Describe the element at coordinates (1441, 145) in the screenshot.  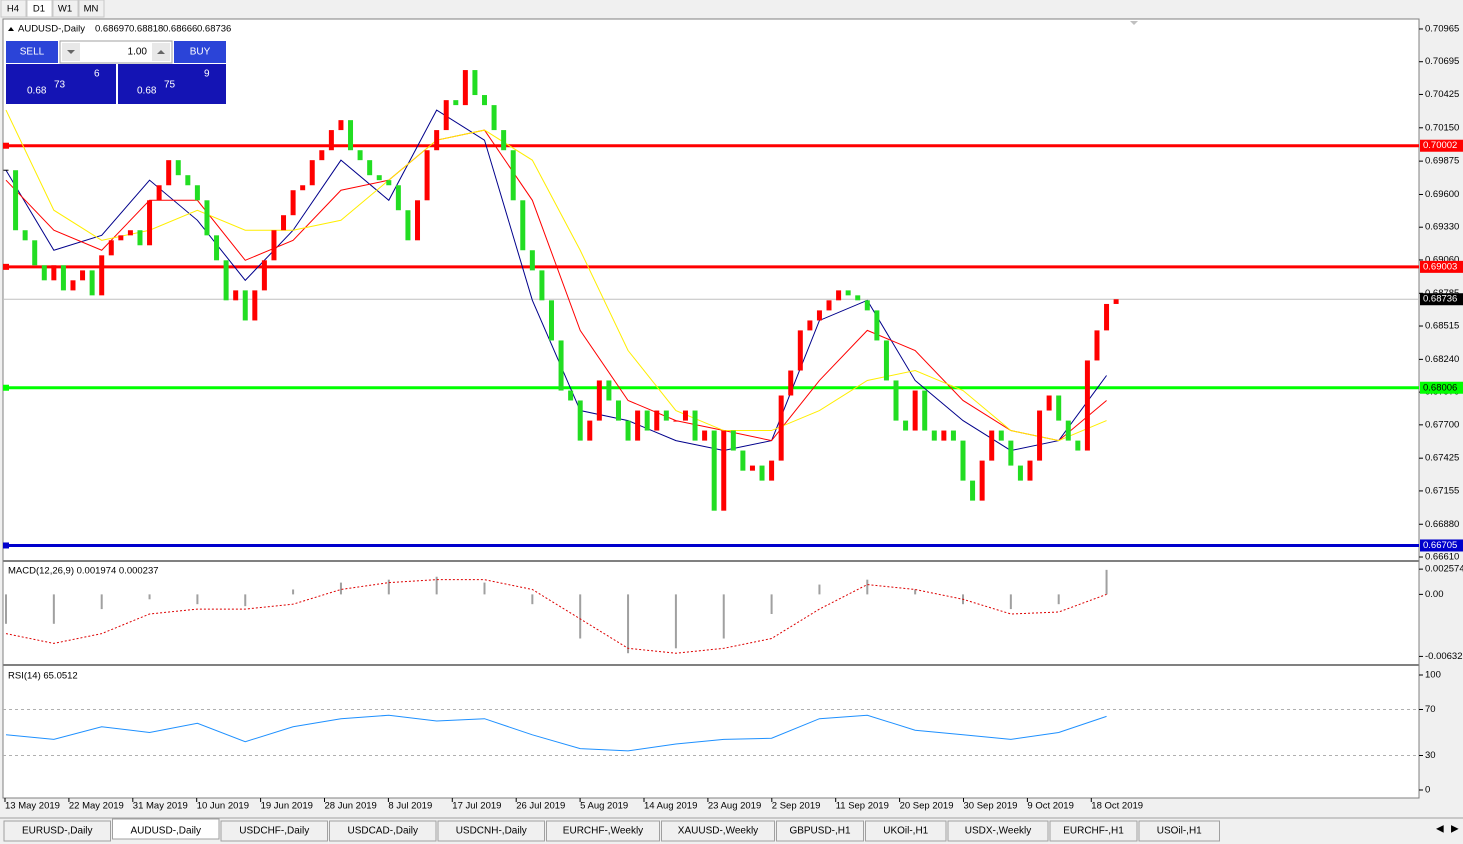
I see `level-label-bg` at that location.